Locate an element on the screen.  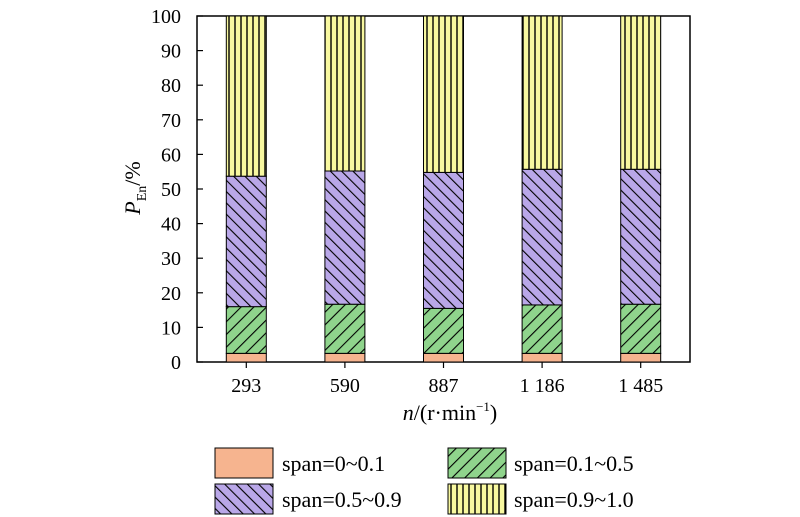
x-axis-label-close: ) is located at coordinates (493, 412).